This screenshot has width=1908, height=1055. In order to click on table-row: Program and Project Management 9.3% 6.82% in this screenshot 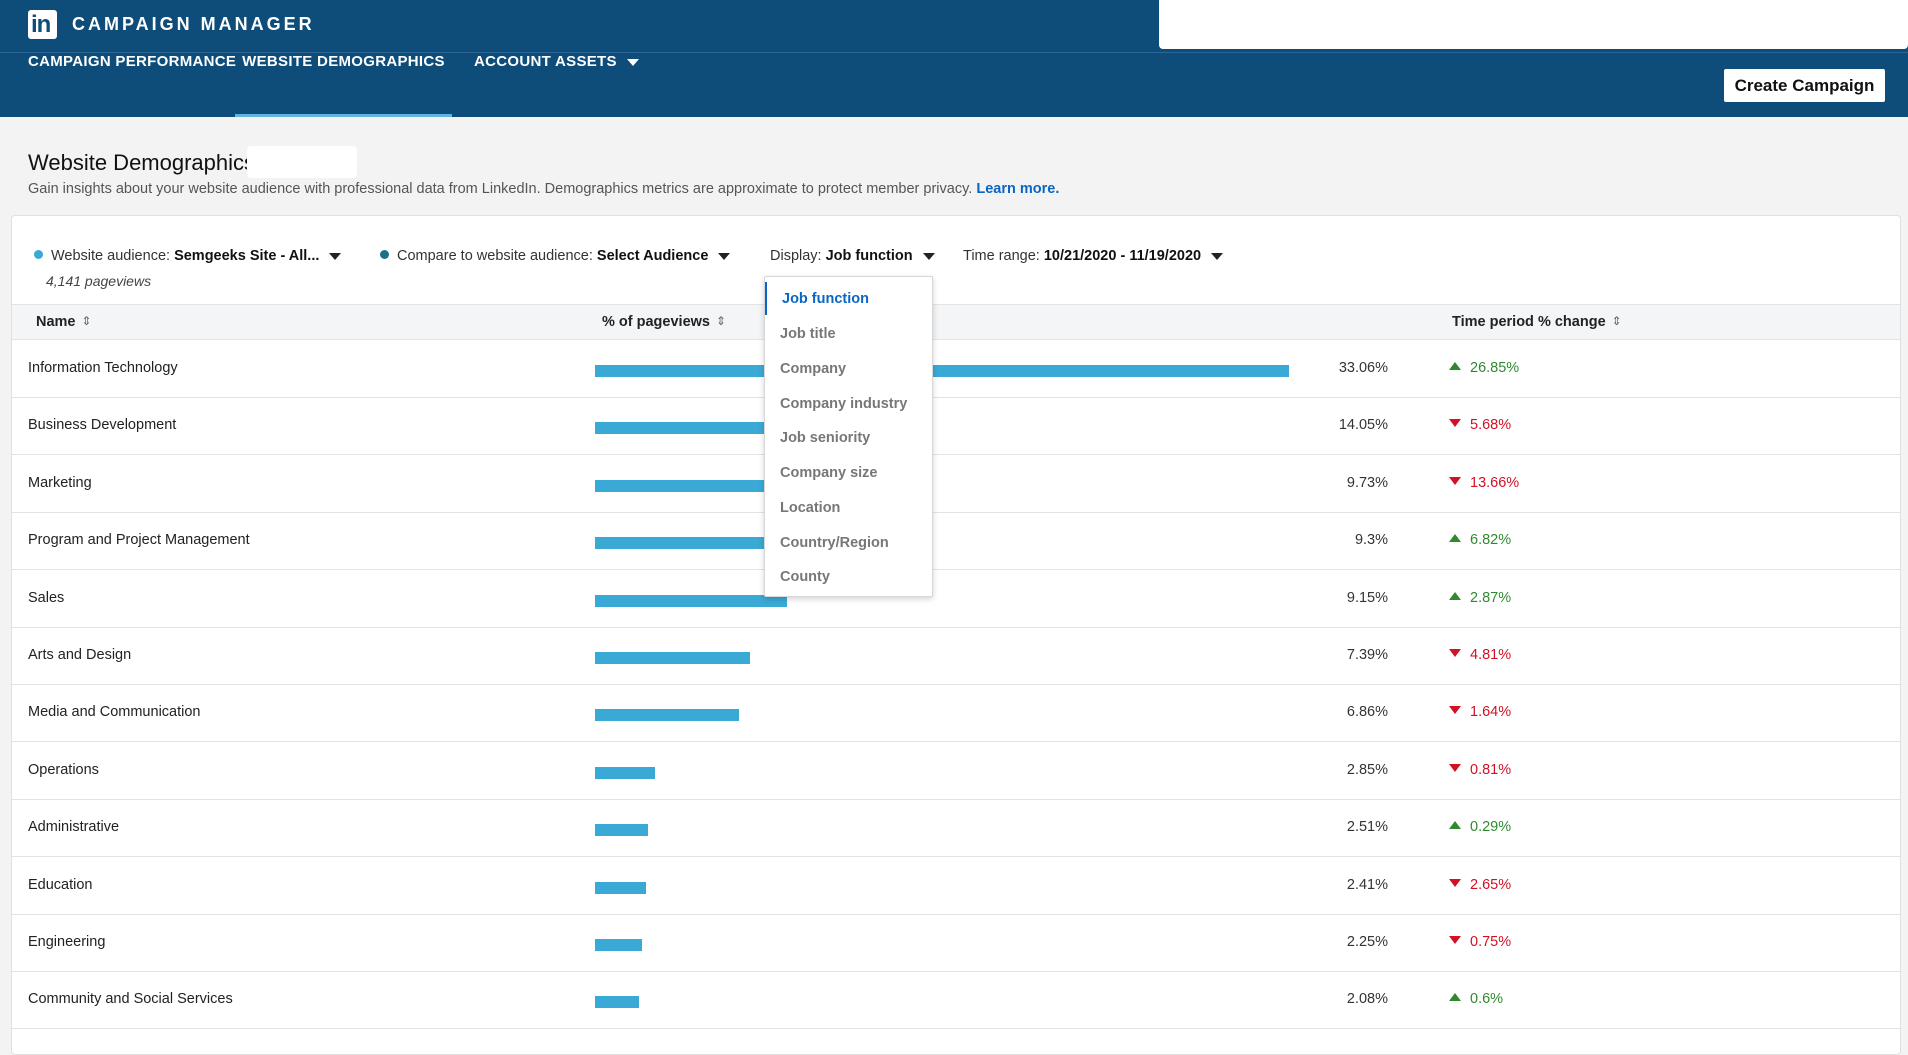, I will do `click(956, 542)`.